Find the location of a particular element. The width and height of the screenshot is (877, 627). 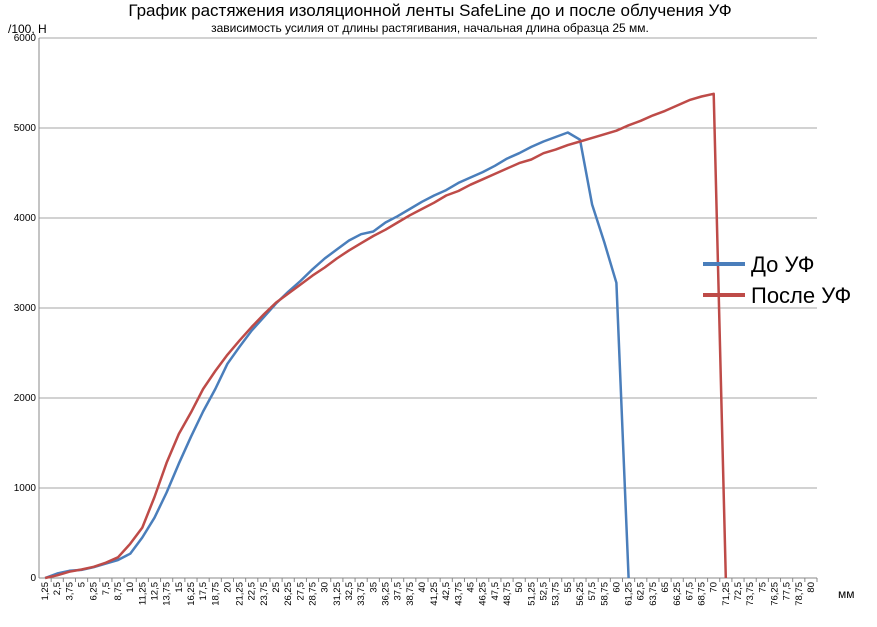

x-tick-label: 7,5 is located at coordinates (106, 588).